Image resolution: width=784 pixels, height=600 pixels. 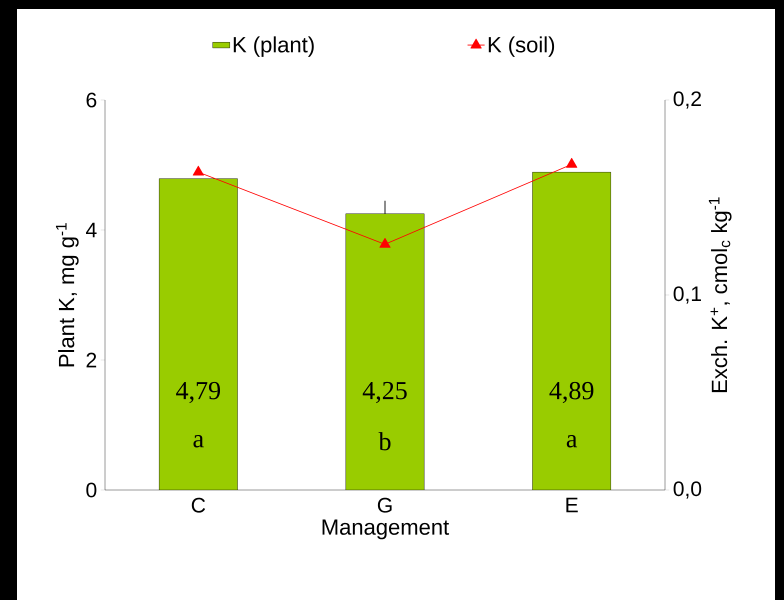 What do you see at coordinates (688, 490) in the screenshot?
I see `y2-tick-label: 0,0` at bounding box center [688, 490].